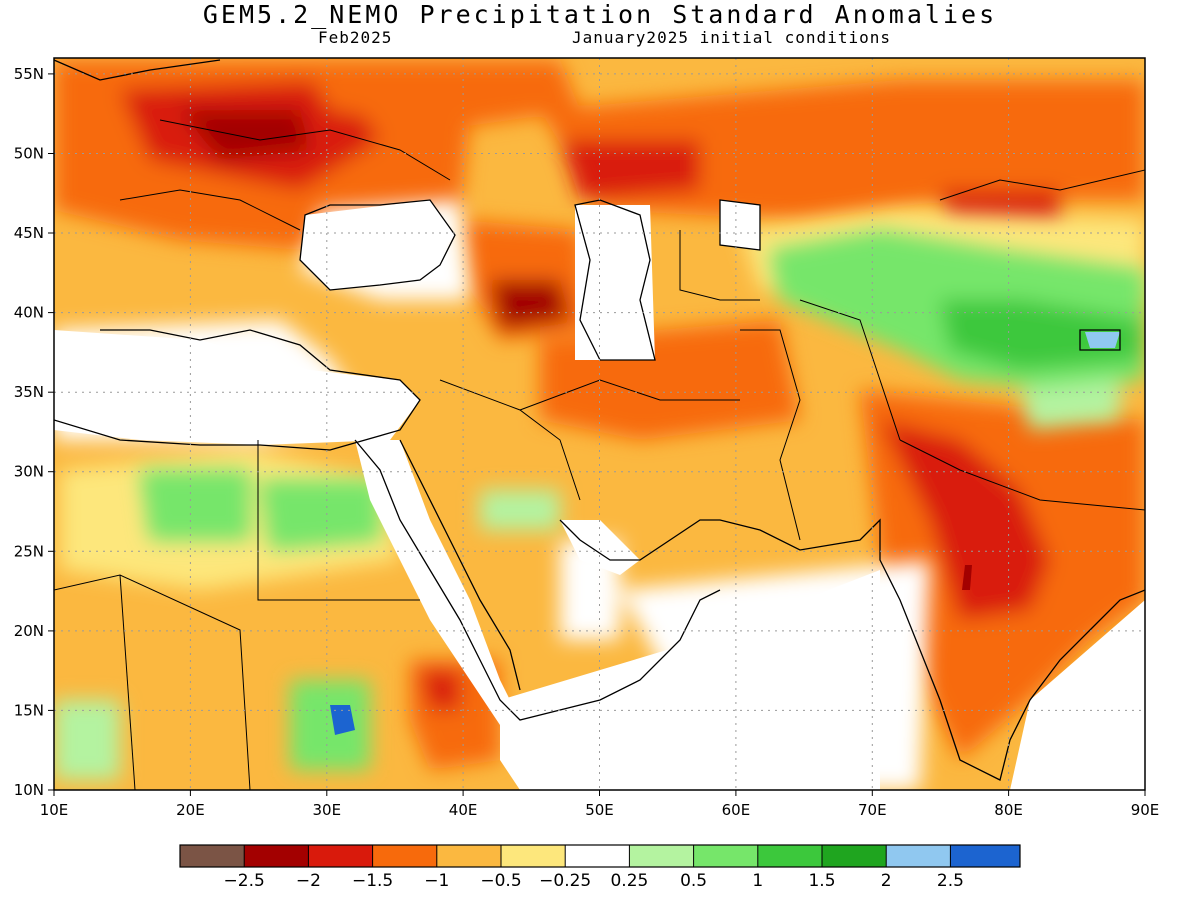  I want to click on caspian-north-dry-core, so click(630, 170).